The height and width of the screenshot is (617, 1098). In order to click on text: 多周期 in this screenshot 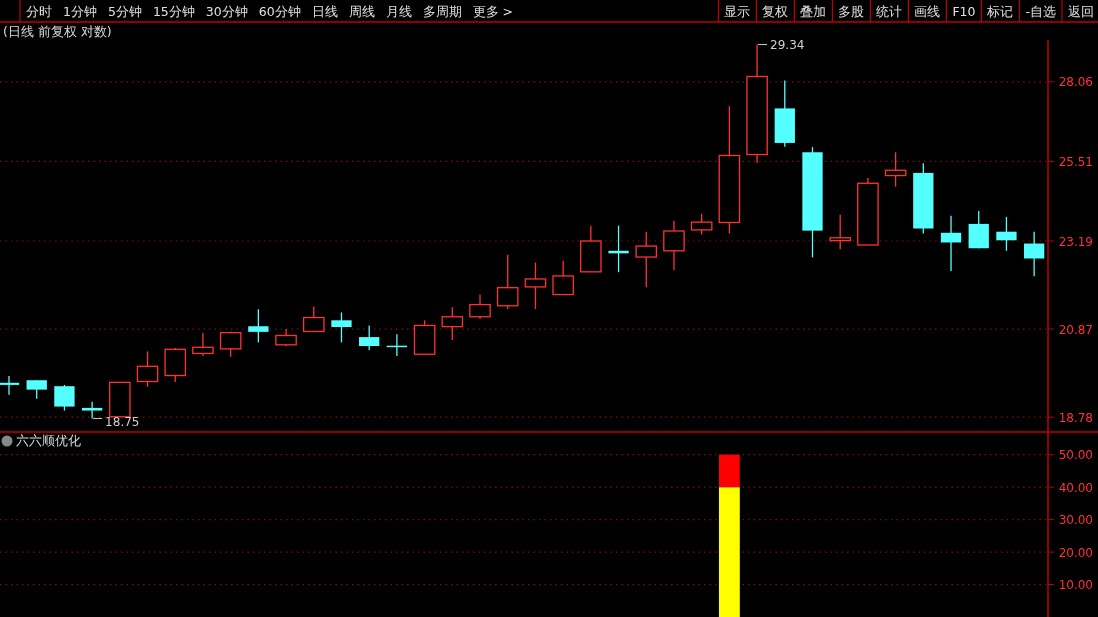, I will do `click(442, 11)`.